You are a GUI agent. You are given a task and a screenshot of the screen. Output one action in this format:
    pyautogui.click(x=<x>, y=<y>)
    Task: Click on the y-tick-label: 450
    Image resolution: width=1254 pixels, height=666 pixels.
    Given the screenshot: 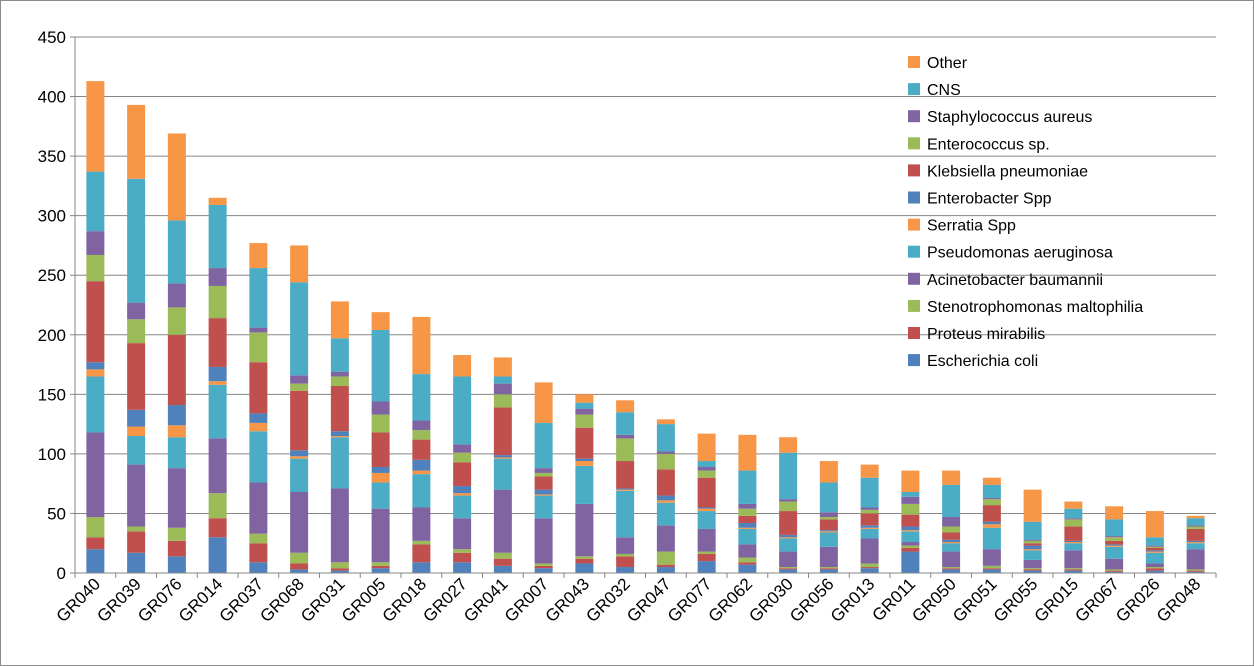 What is the action you would take?
    pyautogui.click(x=52, y=37)
    